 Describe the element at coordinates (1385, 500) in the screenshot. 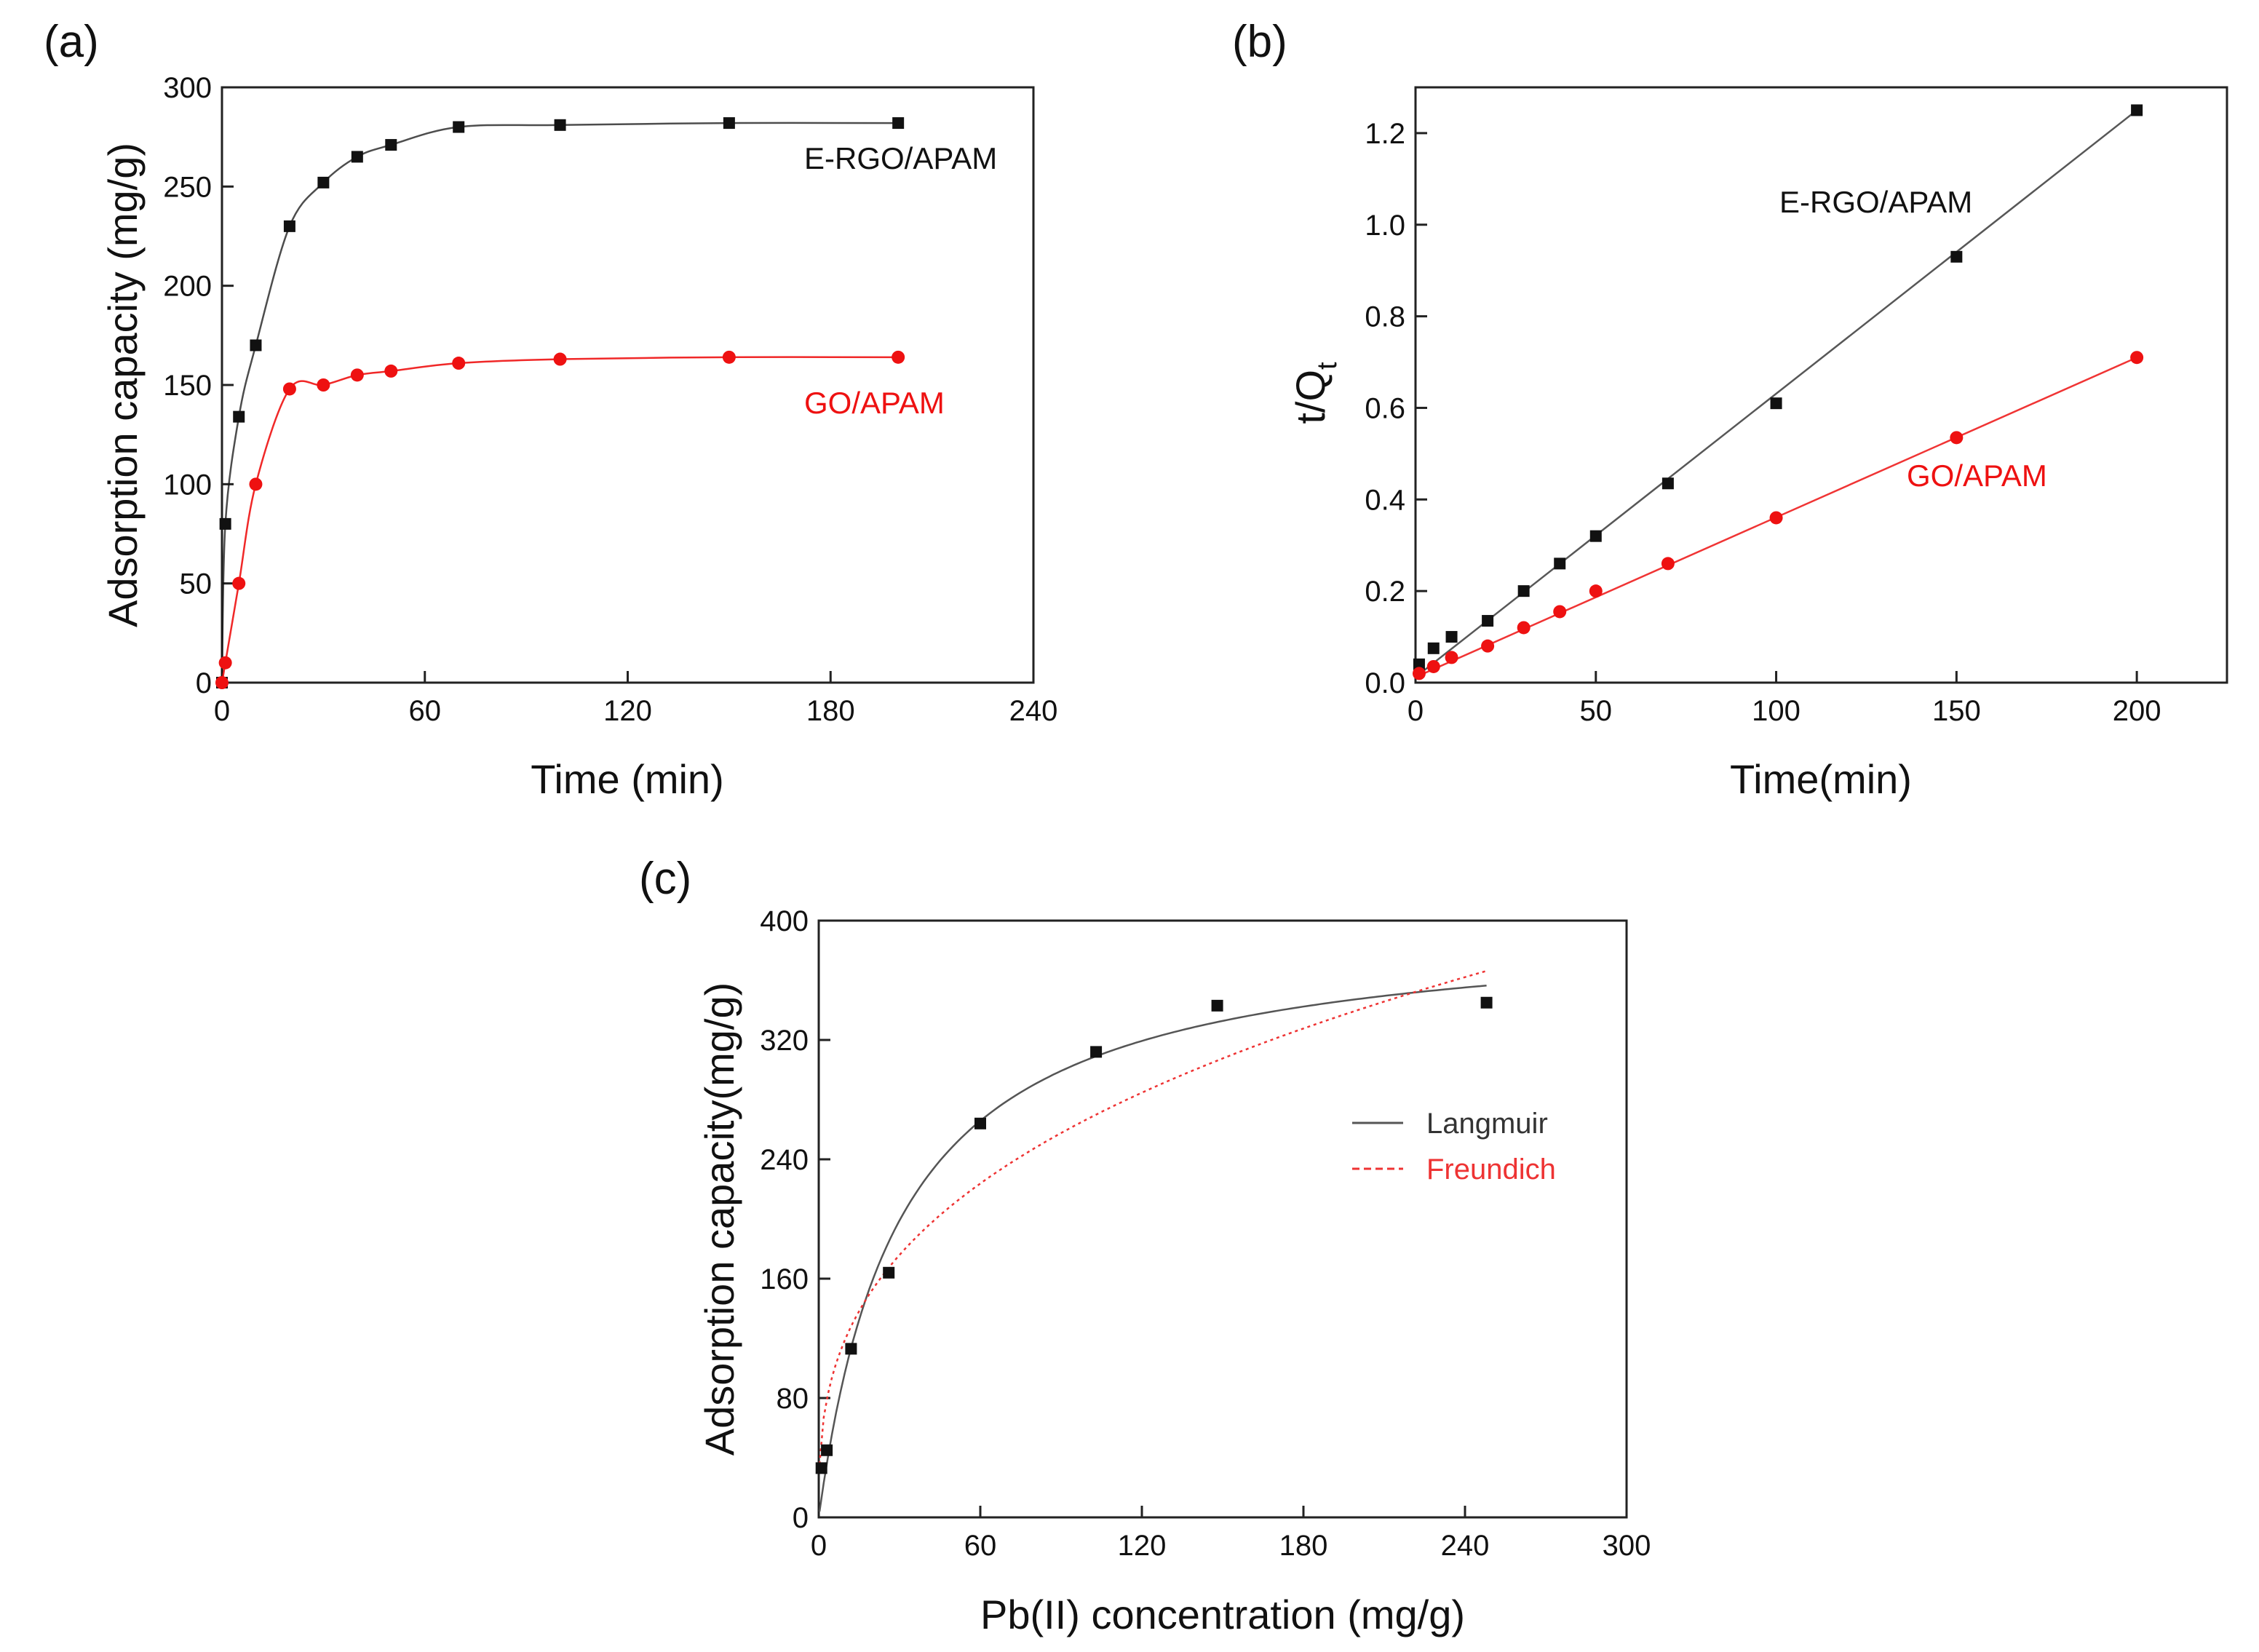

I see `panel-b-y-tick-label: 0.4` at that location.